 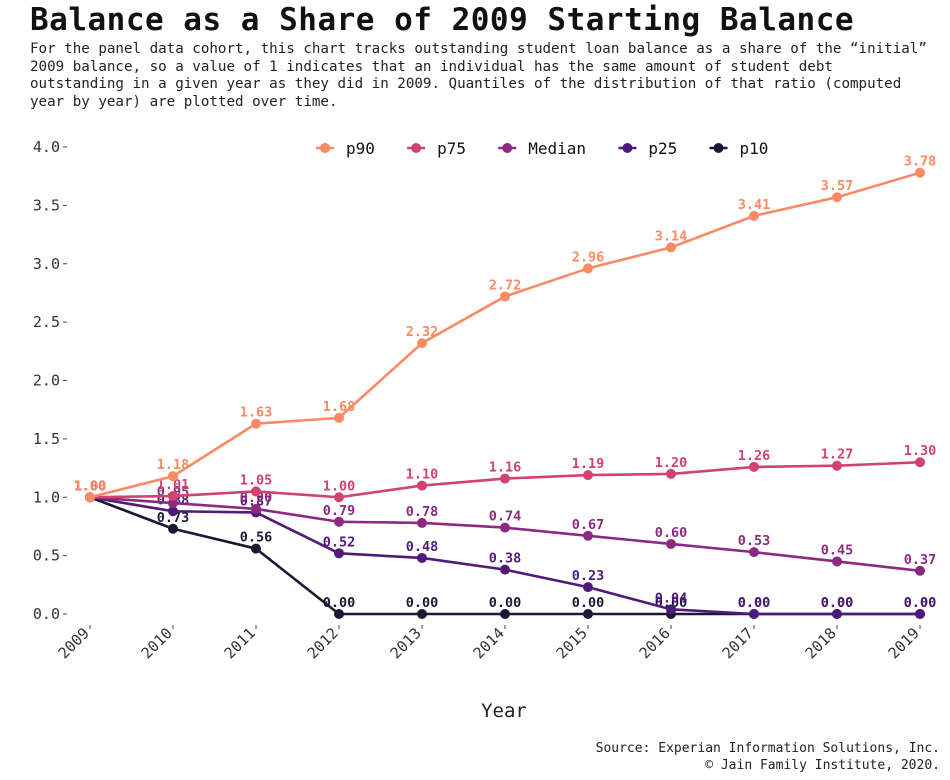 What do you see at coordinates (46, 147) in the screenshot?
I see `y-tick-label: 4.0` at bounding box center [46, 147].